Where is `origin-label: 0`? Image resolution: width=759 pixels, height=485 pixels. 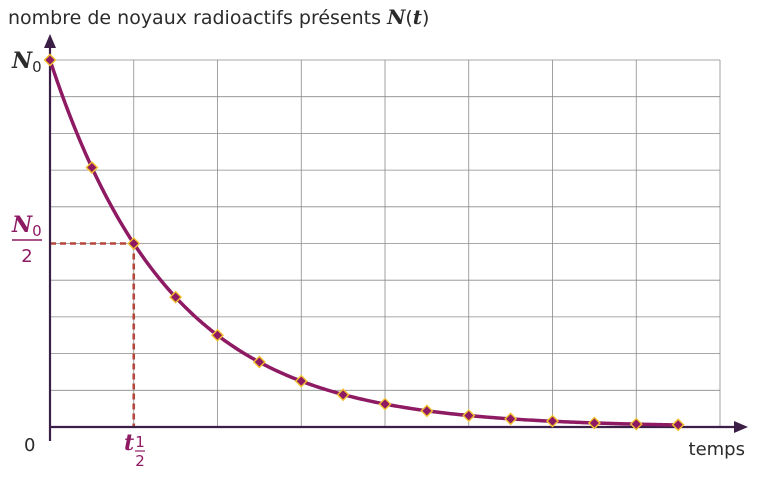
origin-label: 0 is located at coordinates (29, 445).